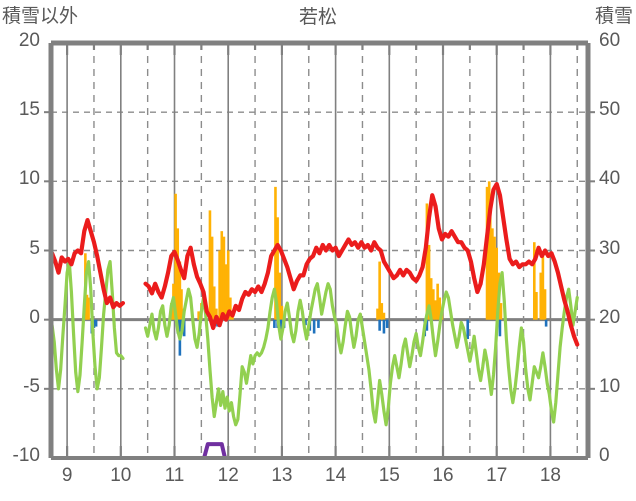 Image resolution: width=636 pixels, height=501 pixels. I want to click on y-axis-tick-label: 10, so click(29, 179).